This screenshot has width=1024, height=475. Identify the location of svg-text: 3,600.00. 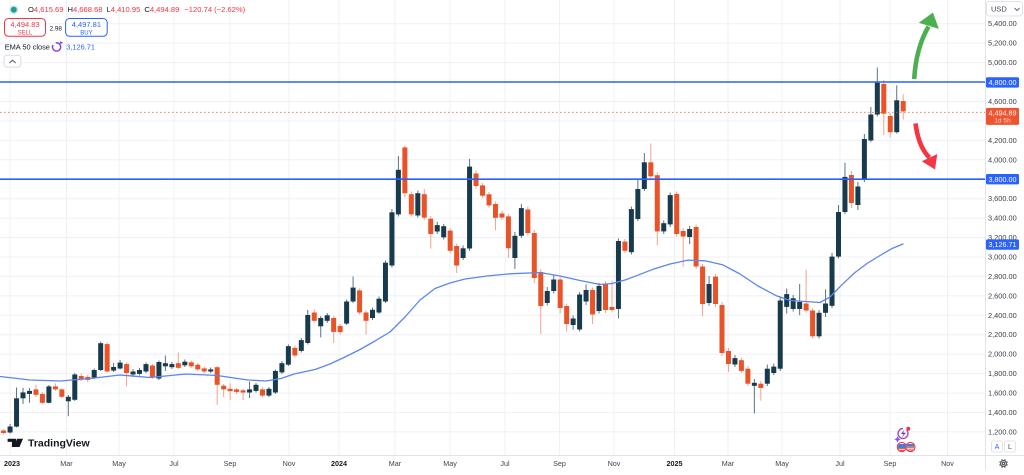
(1002, 198).